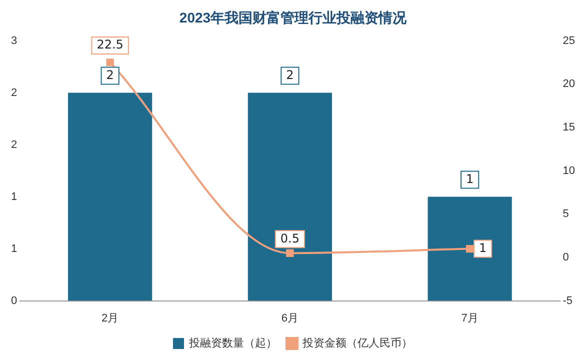  What do you see at coordinates (569, 170) in the screenshot?
I see `y2-tick-label: 10` at bounding box center [569, 170].